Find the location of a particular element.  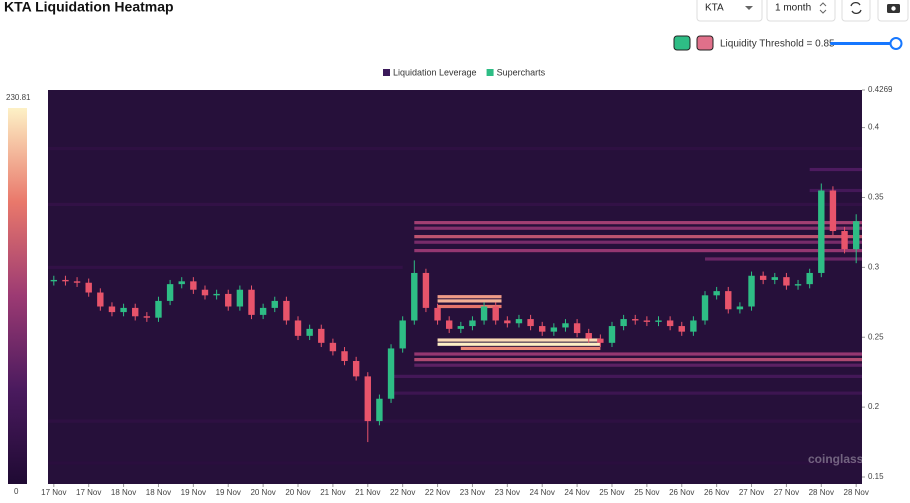

threshold-label: Liquidity Threshold = 0.85 is located at coordinates (777, 44).